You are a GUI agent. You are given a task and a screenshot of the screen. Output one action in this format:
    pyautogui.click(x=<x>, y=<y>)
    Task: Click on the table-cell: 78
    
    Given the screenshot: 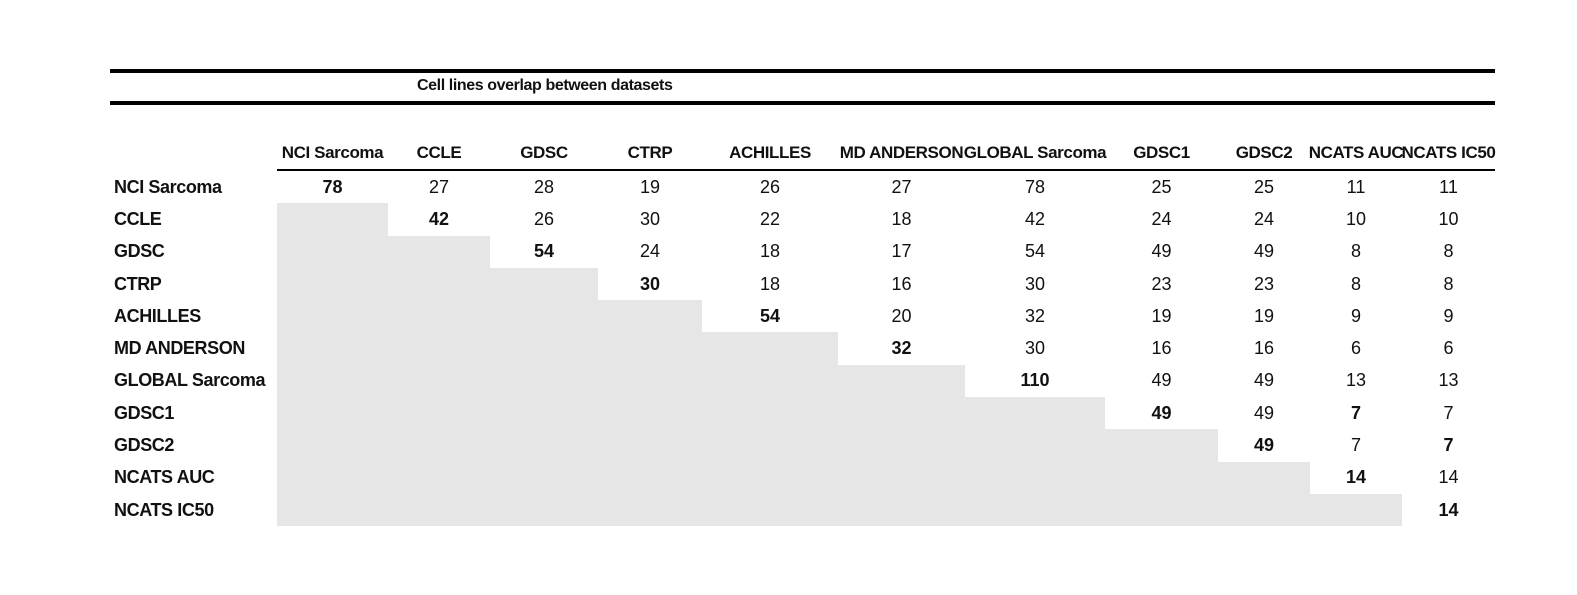 What is the action you would take?
    pyautogui.click(x=1035, y=186)
    